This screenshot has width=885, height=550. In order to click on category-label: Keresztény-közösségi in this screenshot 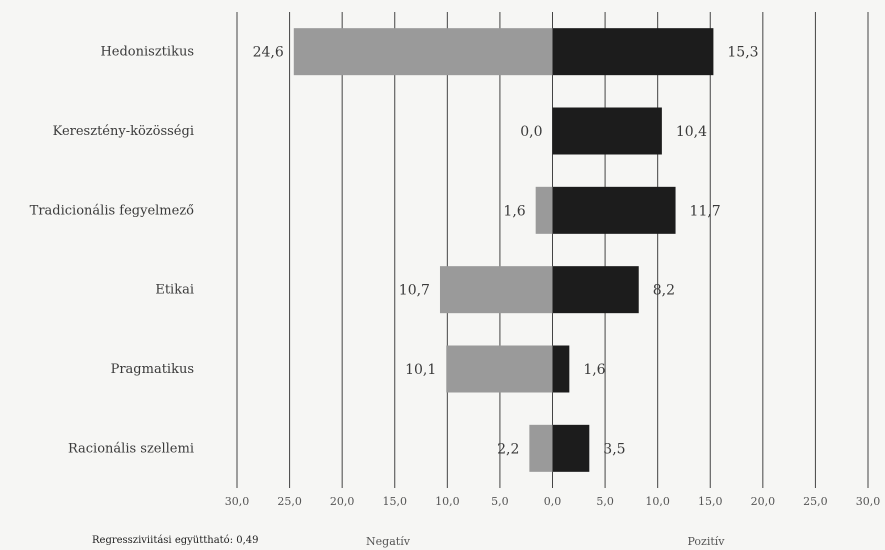, I will do `click(123, 131)`.